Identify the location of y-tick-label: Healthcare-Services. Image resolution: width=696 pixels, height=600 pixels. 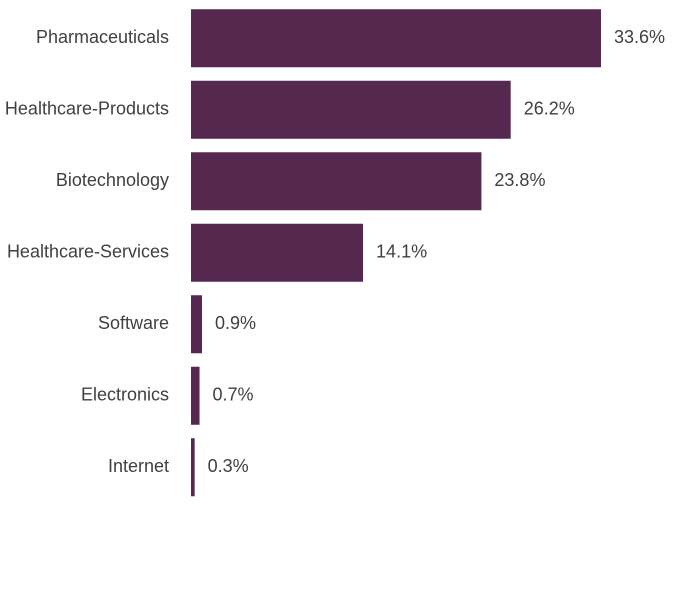
(88, 252).